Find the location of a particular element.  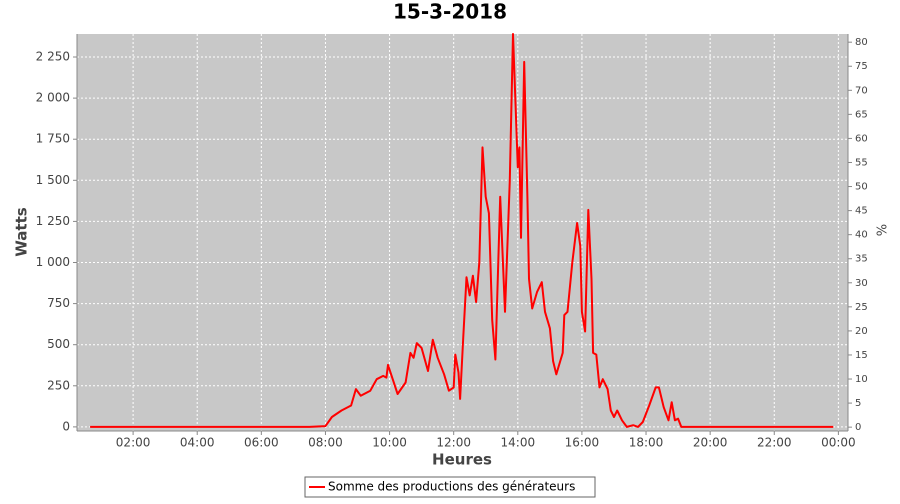

legend-label: Somme des productions des générateurs is located at coordinates (451, 487).